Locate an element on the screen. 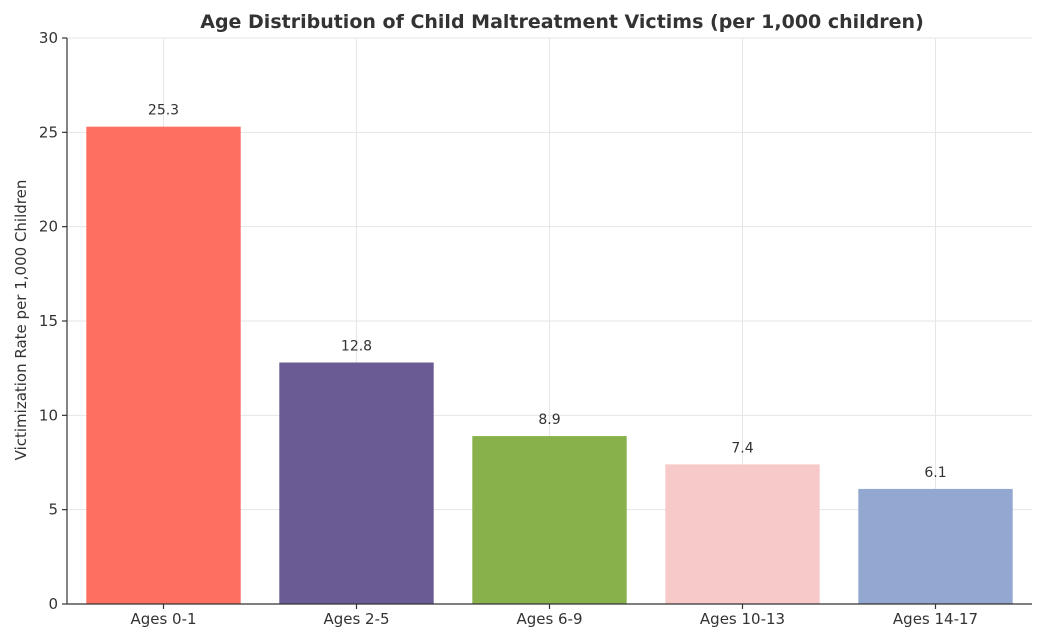 This screenshot has width=1049, height=629. x-tick-label: Ages 2-5 is located at coordinates (356, 619).